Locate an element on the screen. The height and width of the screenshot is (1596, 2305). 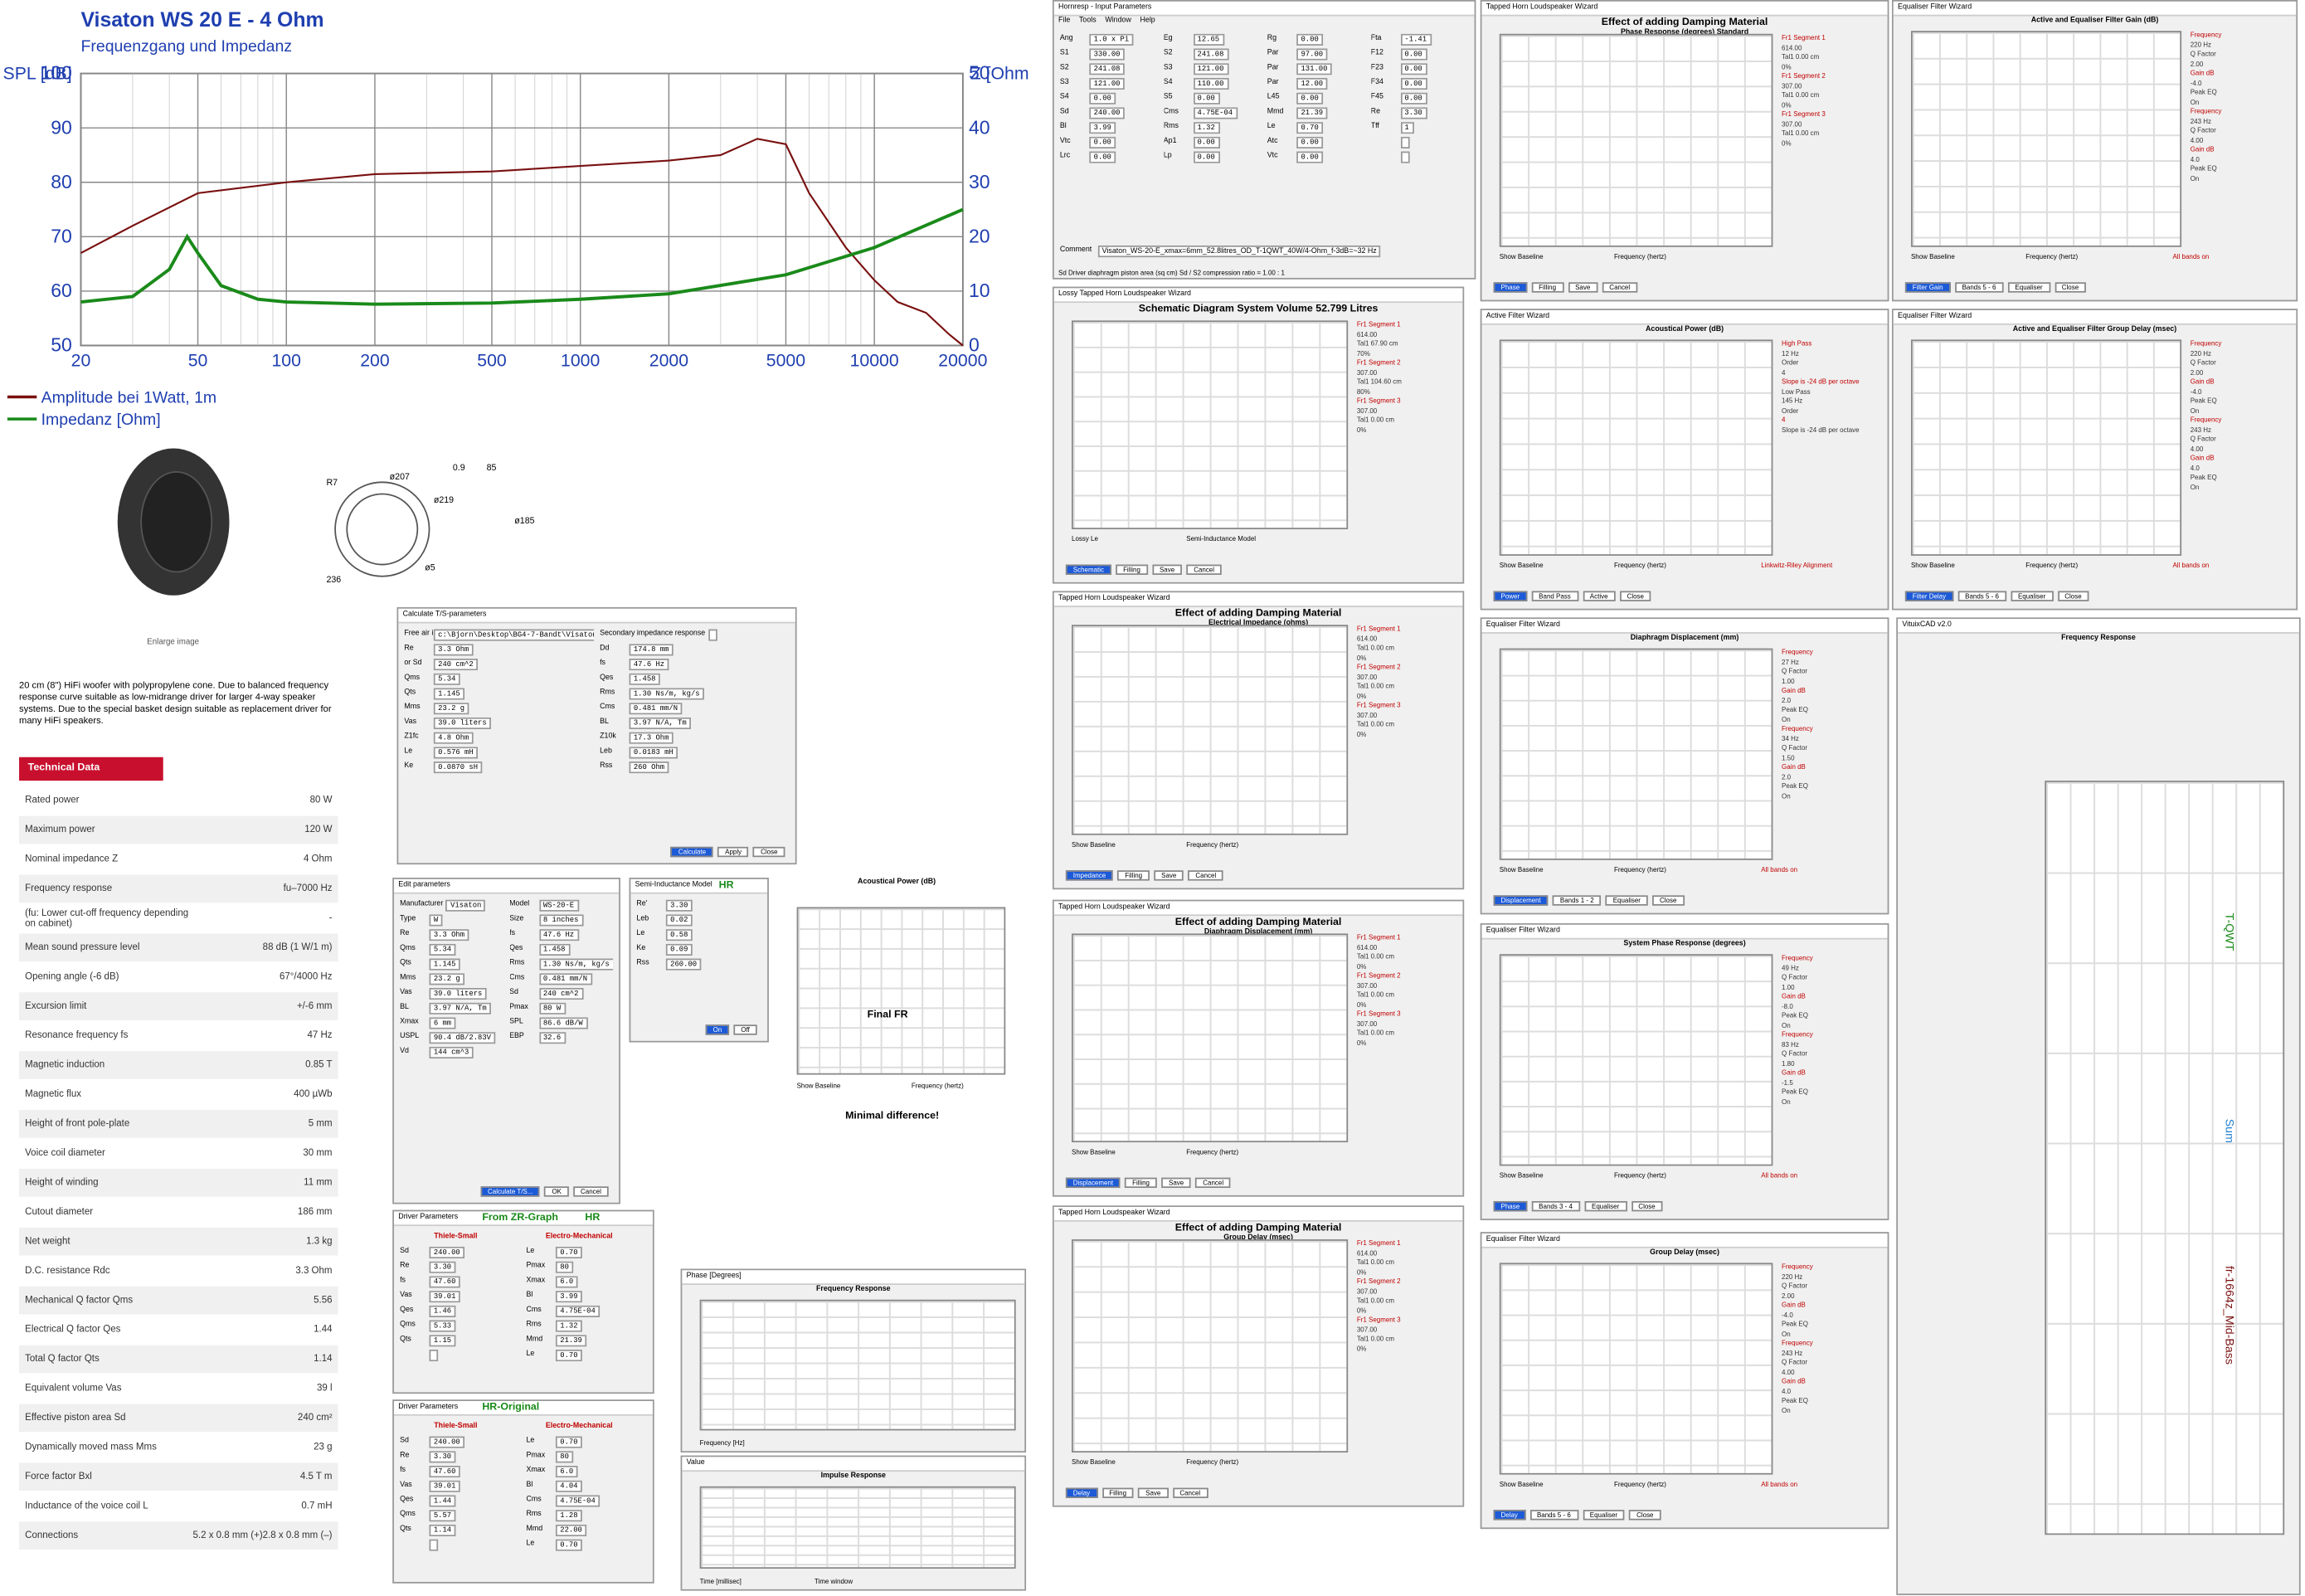
control: Filter Gain is located at coordinates (1927, 287).